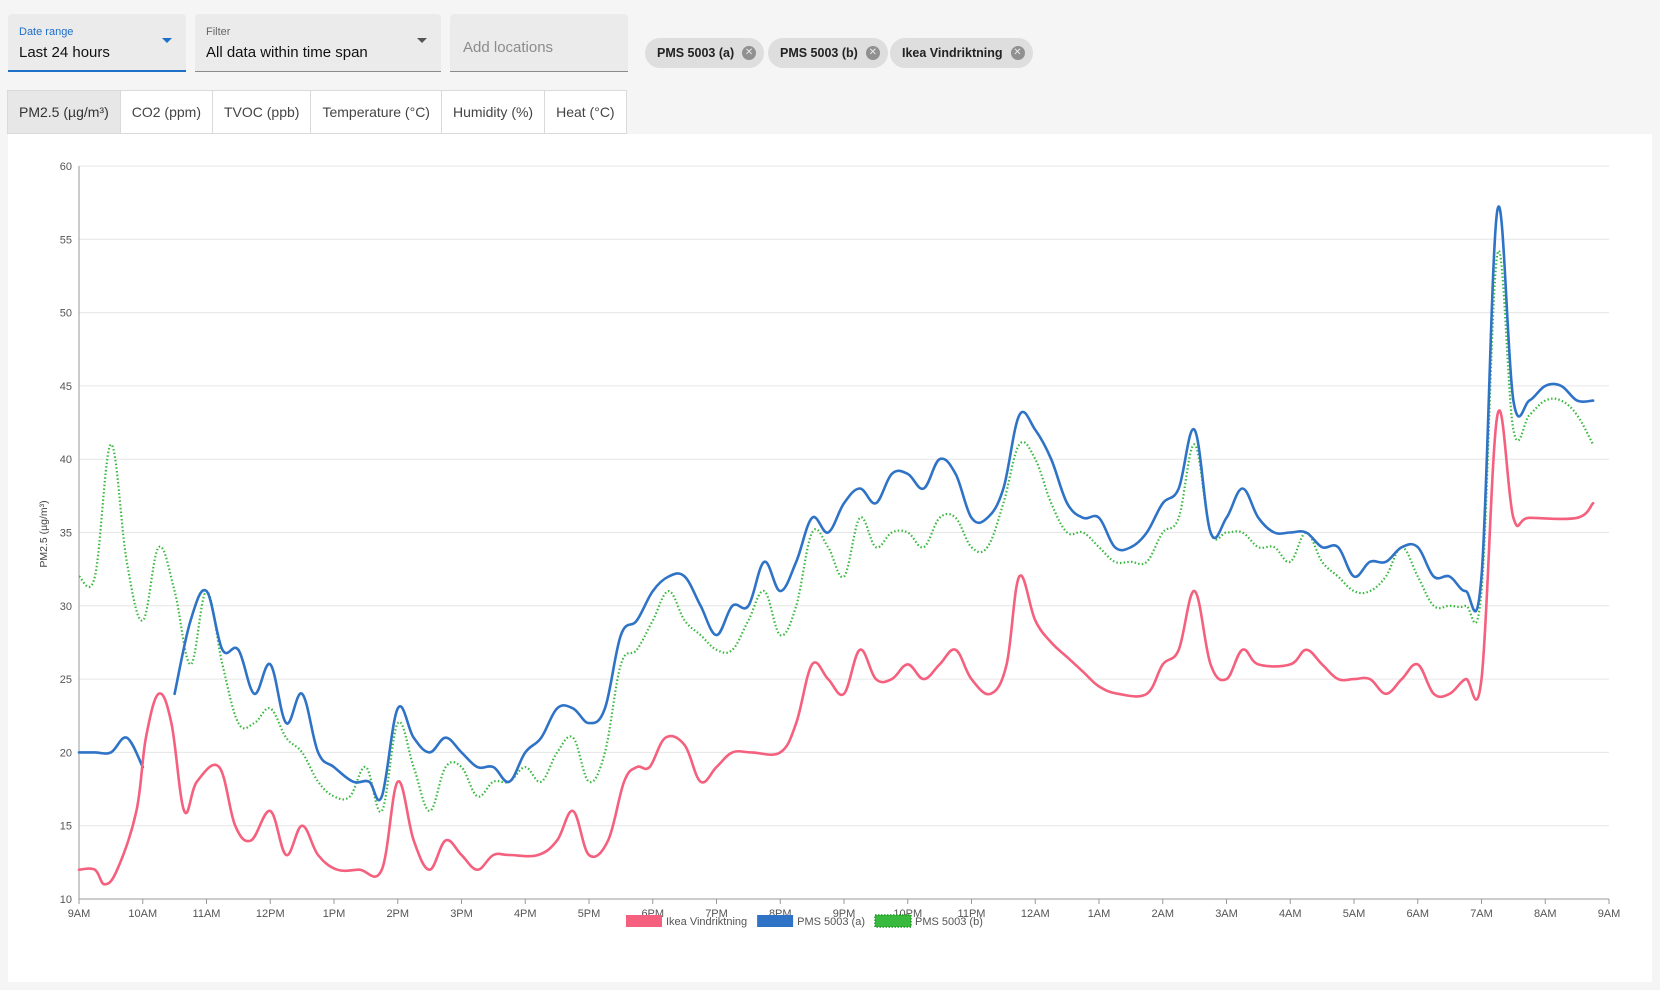 The width and height of the screenshot is (1660, 990). Describe the element at coordinates (64, 112) in the screenshot. I see `tab-pm25: PM2.5 (µg/m³)` at that location.